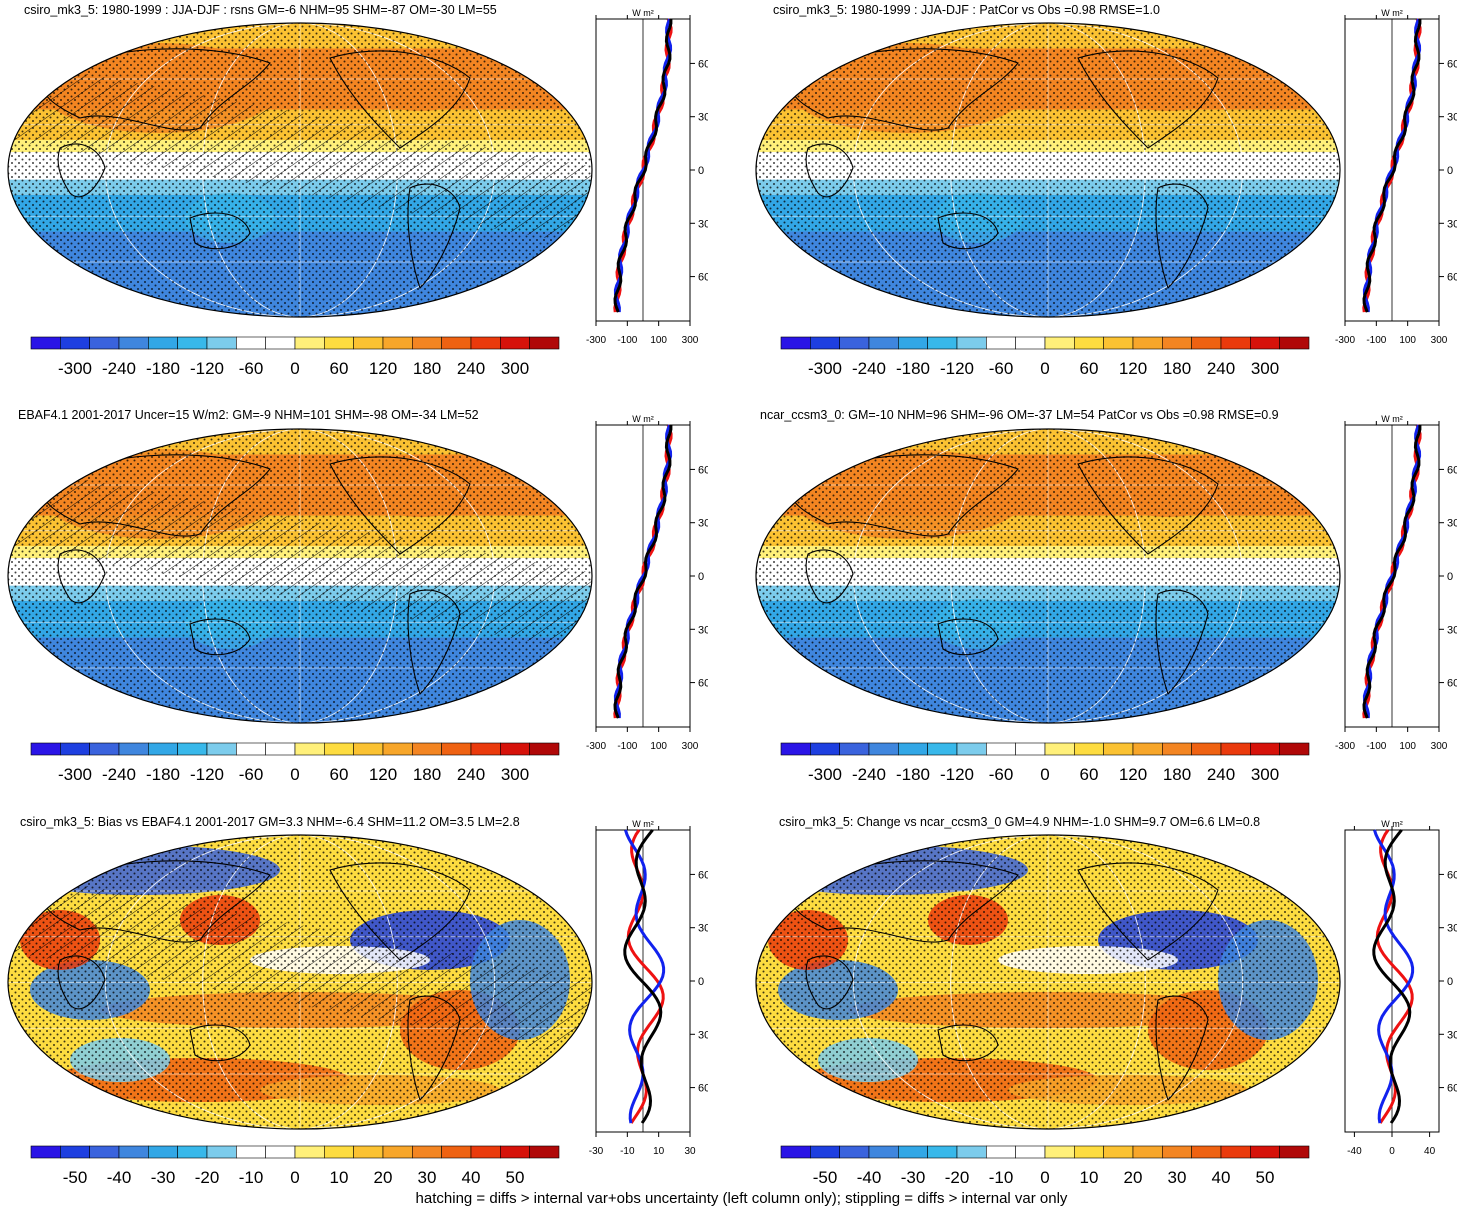 This screenshot has height=1215, width=1483. What do you see at coordinates (119, 774) in the screenshot?
I see `colorbar-label: -240` at bounding box center [119, 774].